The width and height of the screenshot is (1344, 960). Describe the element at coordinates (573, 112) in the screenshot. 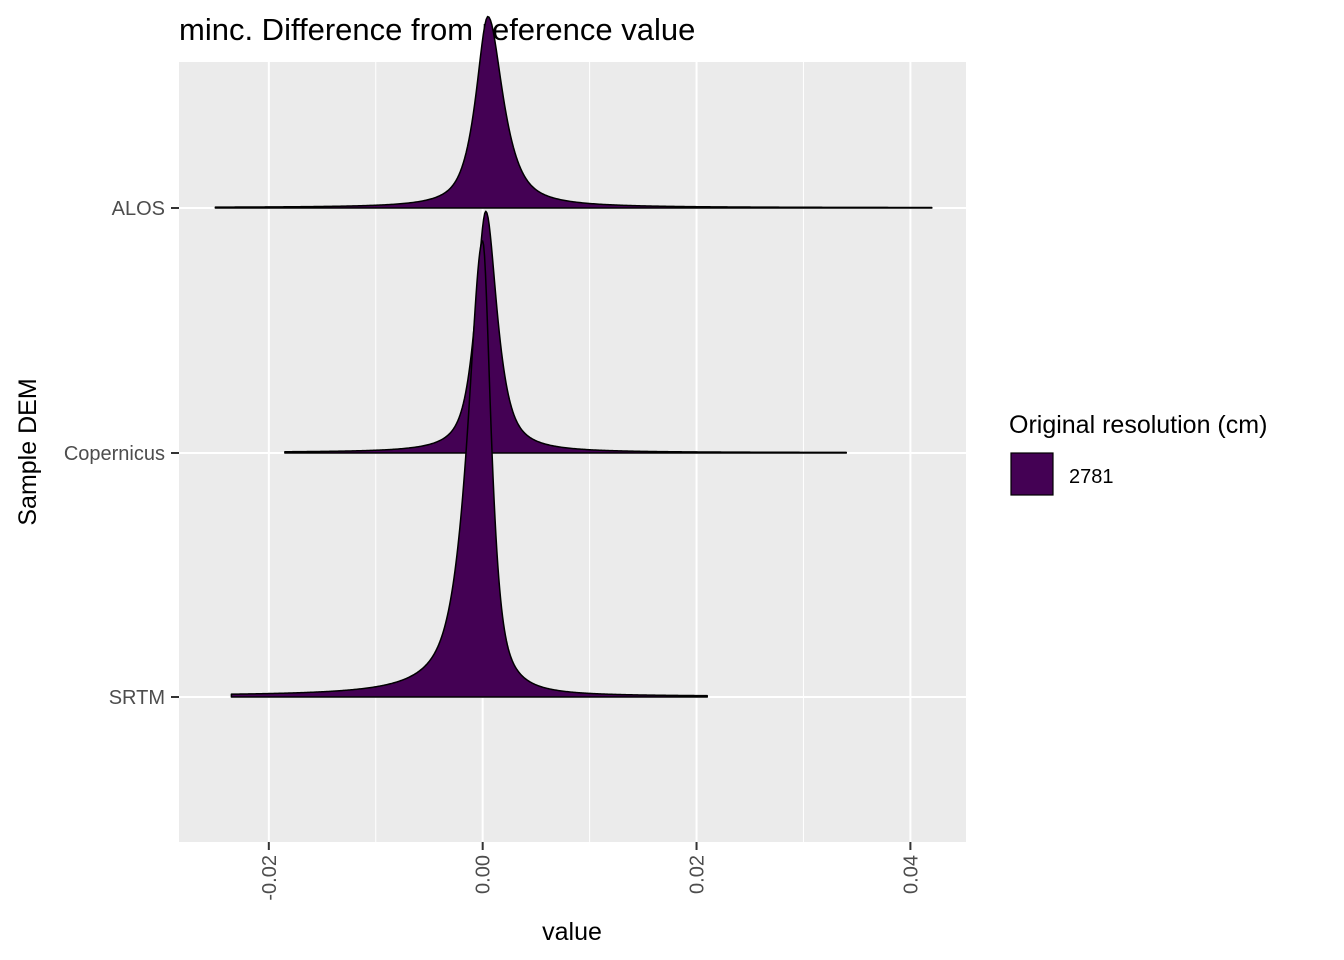

I see `ridge-alos` at that location.